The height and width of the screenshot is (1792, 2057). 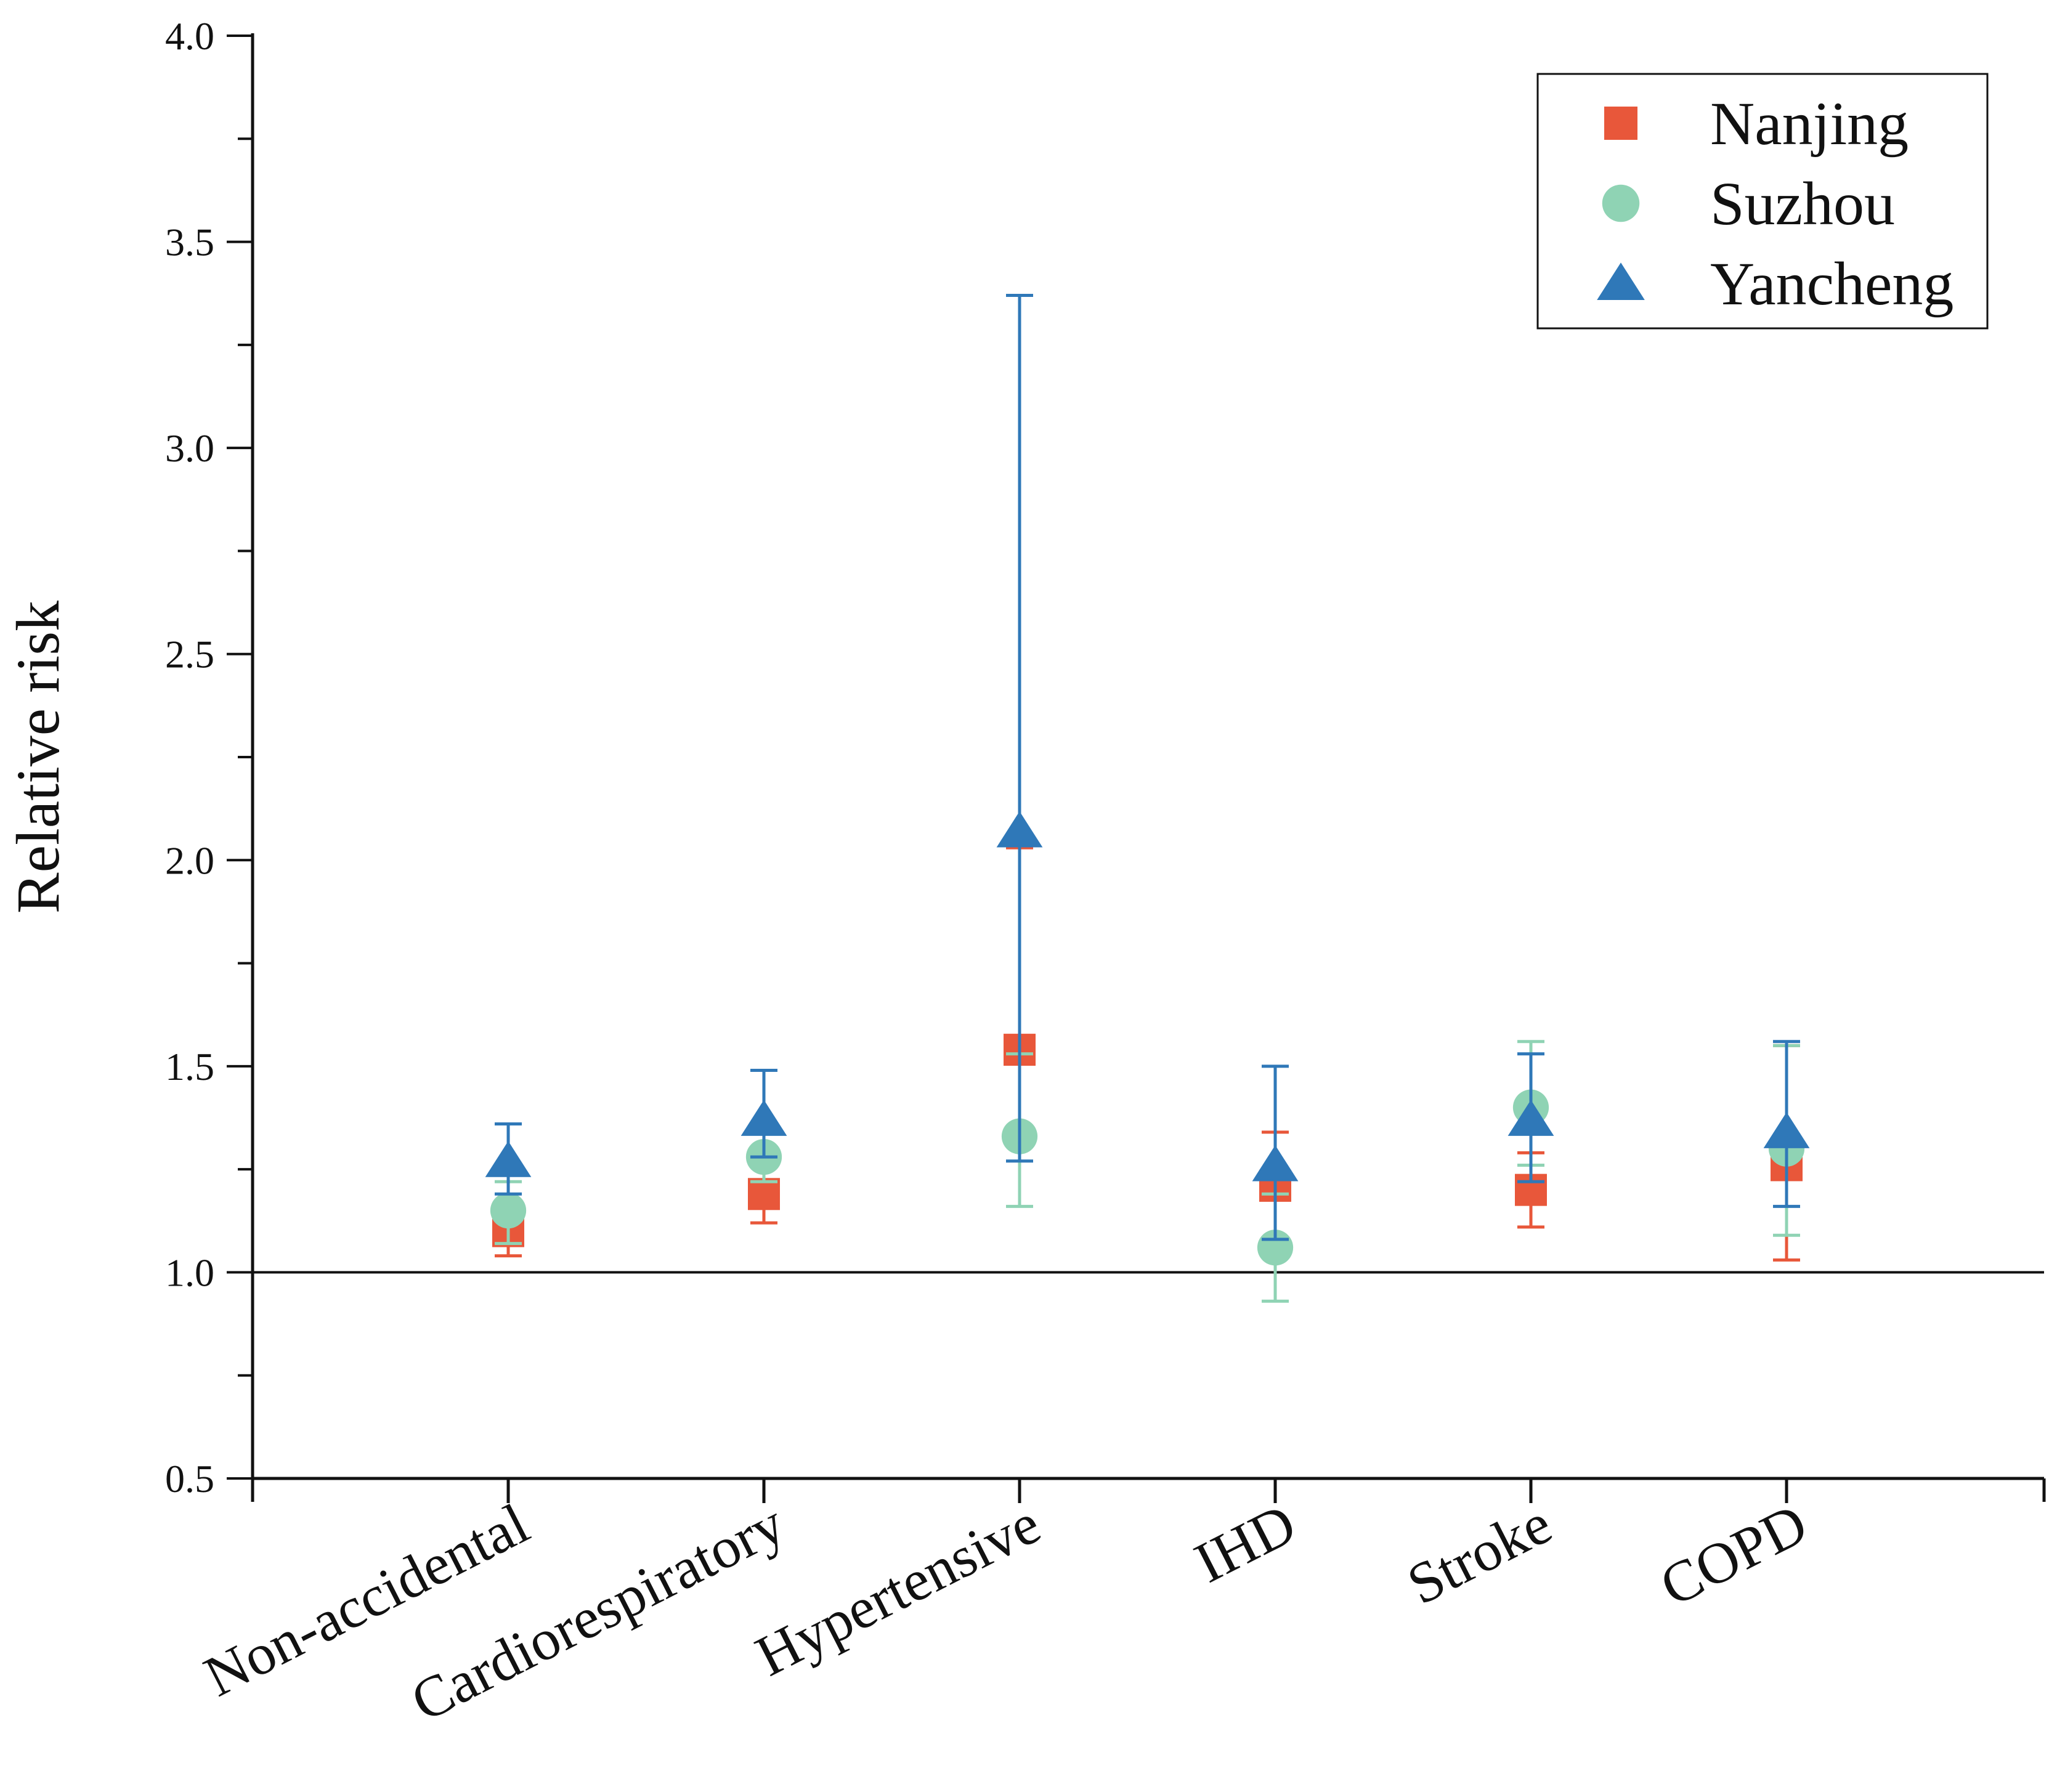 I want to click on error-bar-yancheng, so click(x=1019, y=728).